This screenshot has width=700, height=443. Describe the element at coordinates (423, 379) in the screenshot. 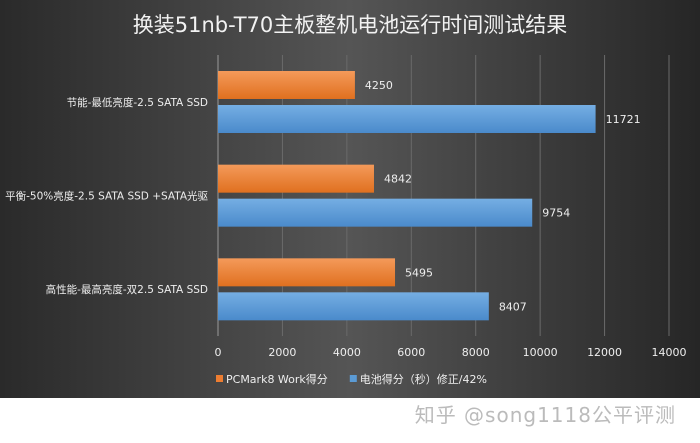

I see `legend-label: 电池得分（秒）修正/42%` at that location.